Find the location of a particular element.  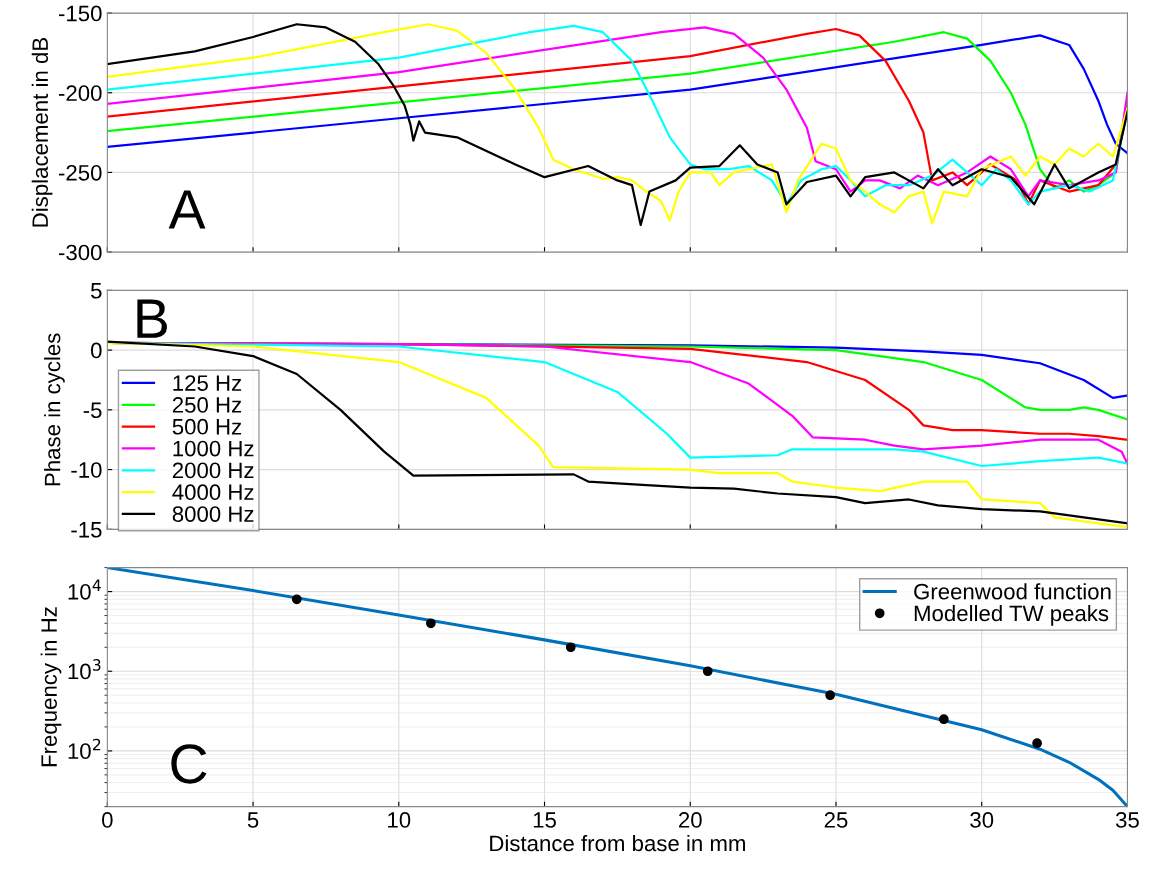

y-tick-label: 10$^{3}$ is located at coordinates (84, 669).